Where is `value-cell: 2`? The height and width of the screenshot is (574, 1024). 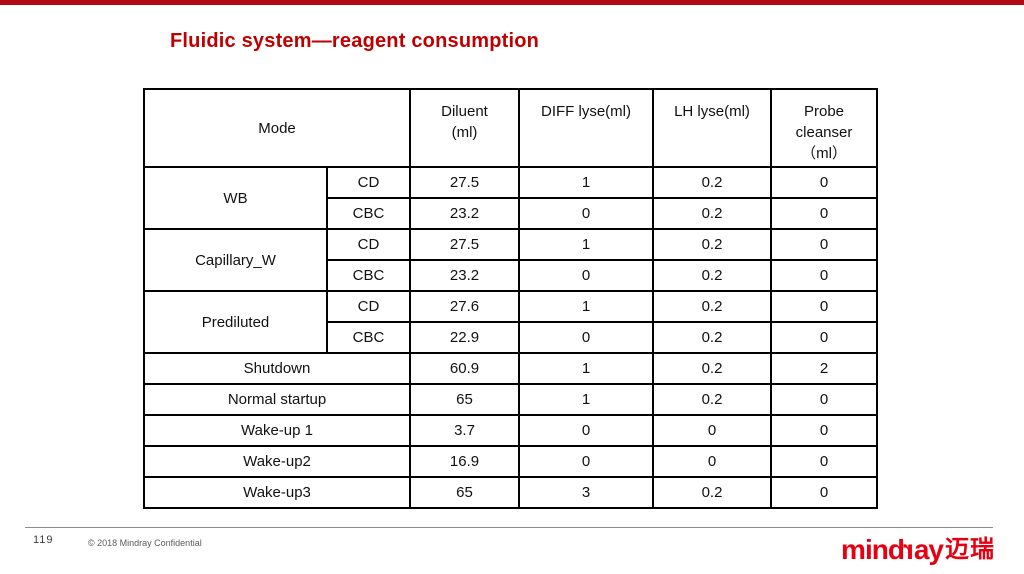 value-cell: 2 is located at coordinates (824, 368).